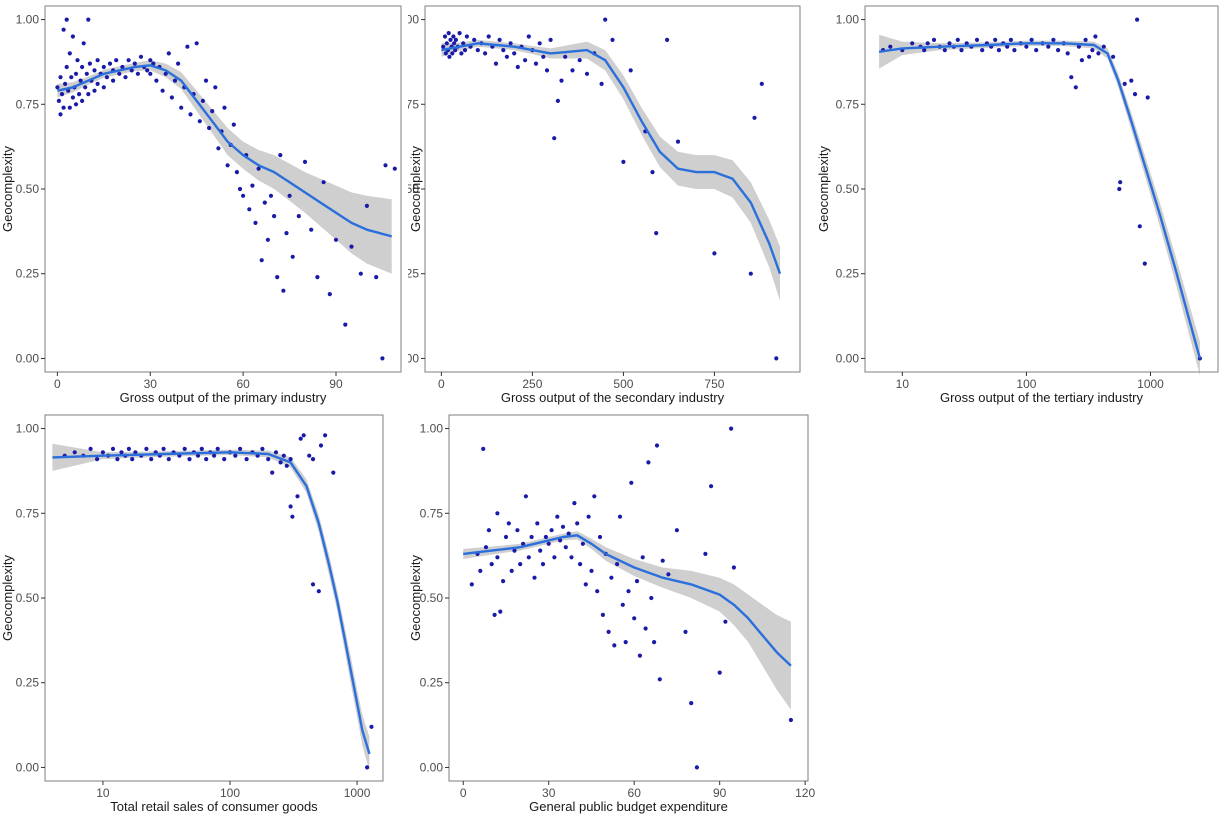 This screenshot has height=819, width=1225. Describe the element at coordinates (628, 806) in the screenshot. I see `x-axis-title: General public budget expenditure` at that location.